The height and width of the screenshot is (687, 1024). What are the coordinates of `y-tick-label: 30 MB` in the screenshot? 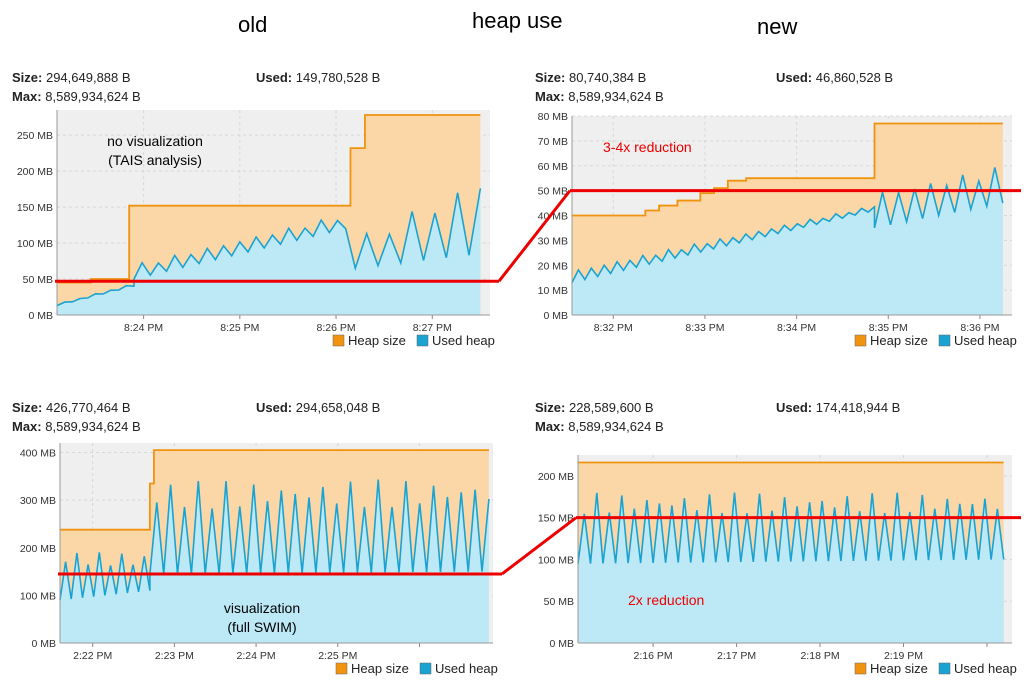 It's located at (553, 241).